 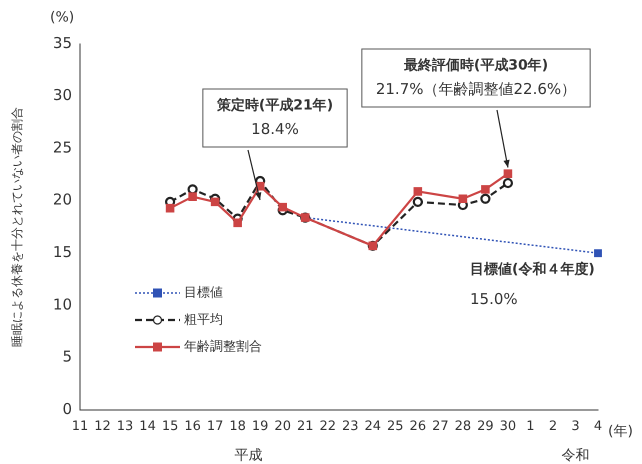 I want to click on x-tick-label: 17, so click(x=215, y=426).